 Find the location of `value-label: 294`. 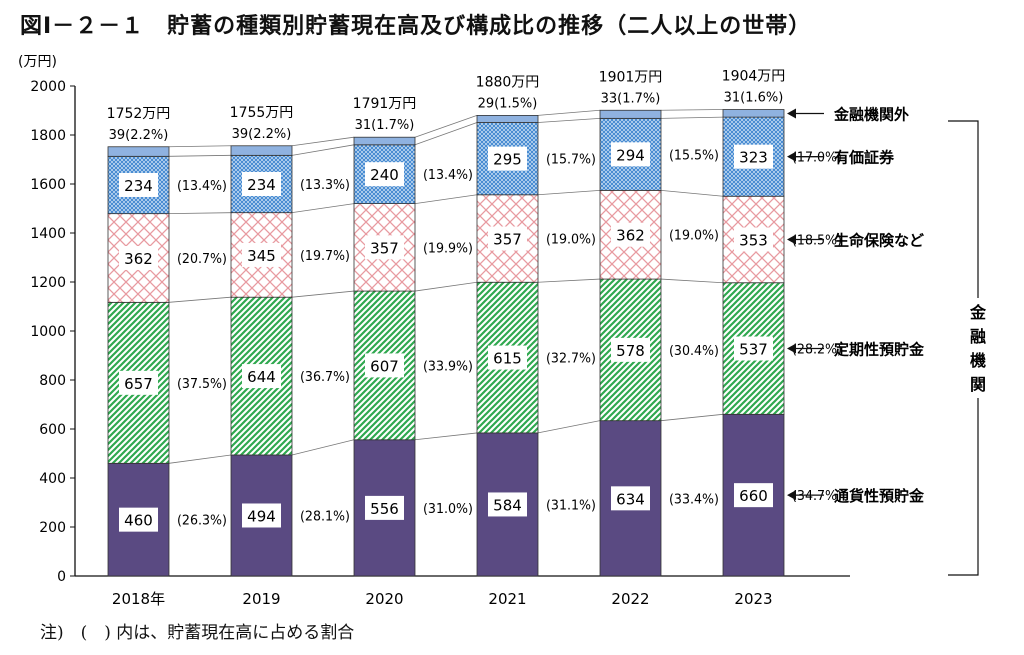

value-label: 294 is located at coordinates (630, 155).